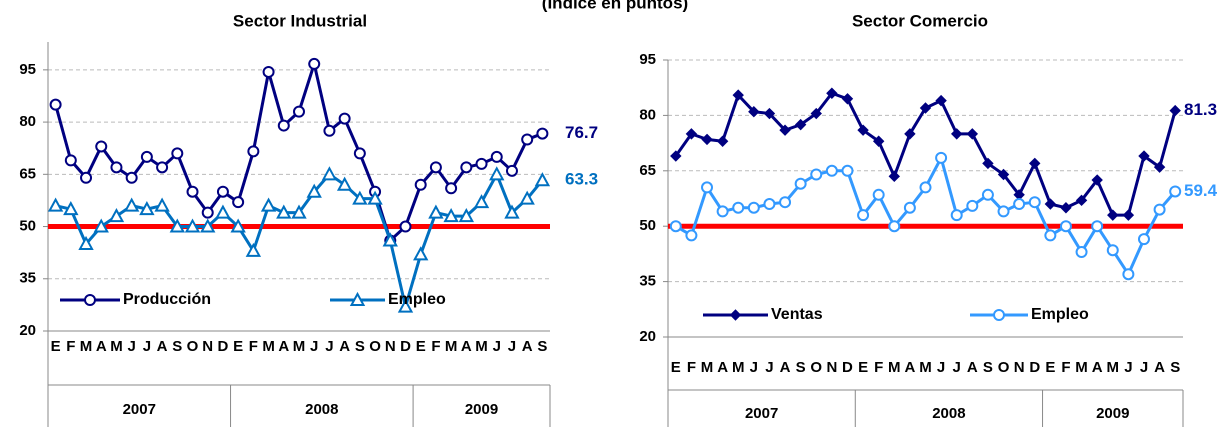  What do you see at coordinates (797, 314) in the screenshot?
I see `legend-label: Ventas` at bounding box center [797, 314].